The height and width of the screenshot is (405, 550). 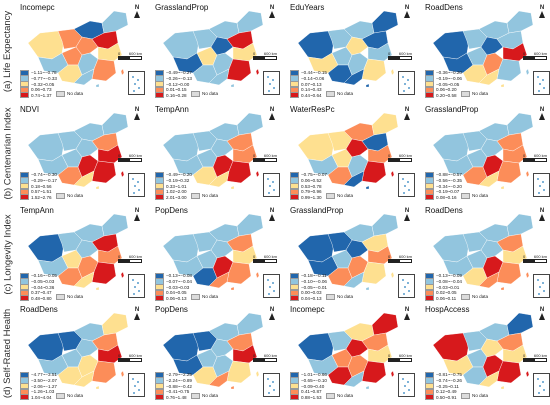 What do you see at coordinates (8, 153) in the screenshot?
I see `row-label-text: (b) Centenarian Index` at bounding box center [8, 153].